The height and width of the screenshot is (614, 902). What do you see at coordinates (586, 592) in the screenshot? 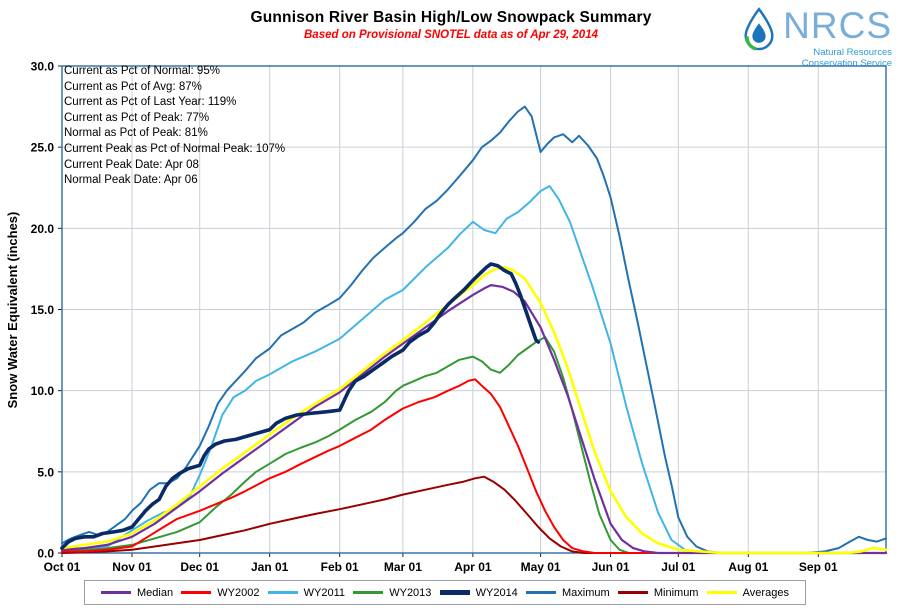
I see `legend-label-maximum: Maximum` at bounding box center [586, 592].